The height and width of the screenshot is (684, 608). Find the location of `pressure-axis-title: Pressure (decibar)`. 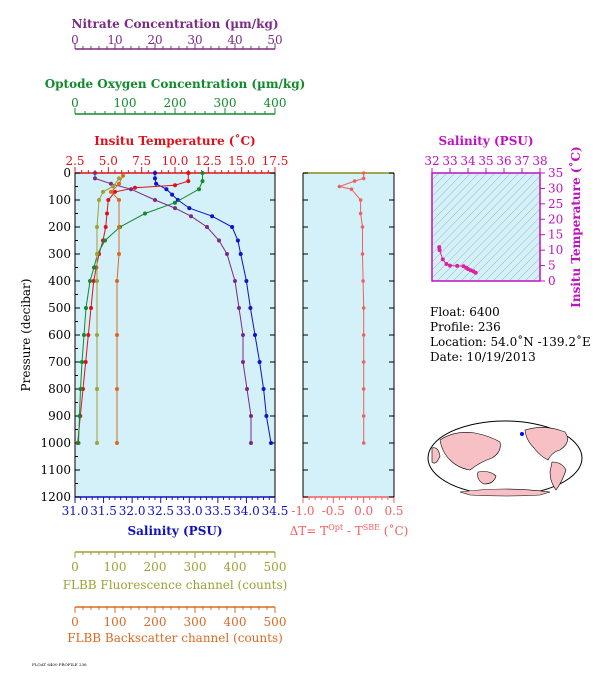

pressure-axis-title: Pressure (decibar) is located at coordinates (26, 335).